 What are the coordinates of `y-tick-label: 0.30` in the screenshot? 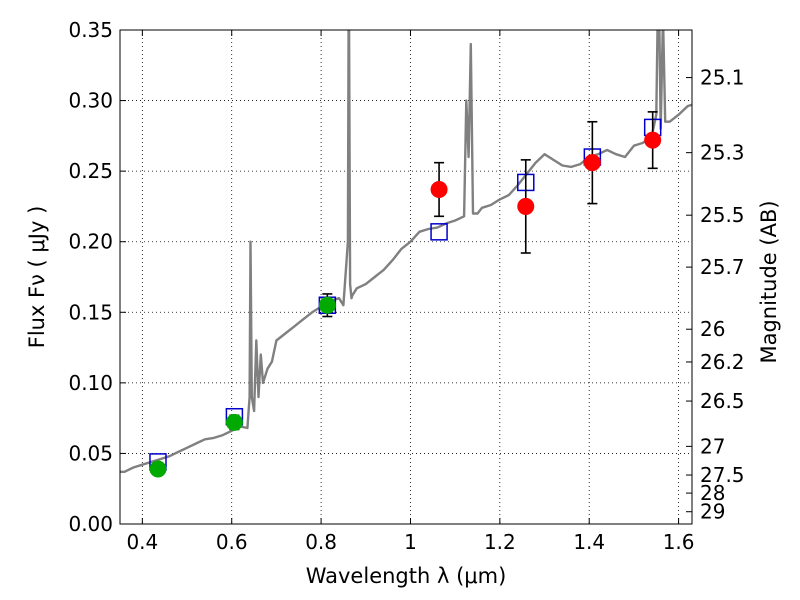 It's located at (90, 101).